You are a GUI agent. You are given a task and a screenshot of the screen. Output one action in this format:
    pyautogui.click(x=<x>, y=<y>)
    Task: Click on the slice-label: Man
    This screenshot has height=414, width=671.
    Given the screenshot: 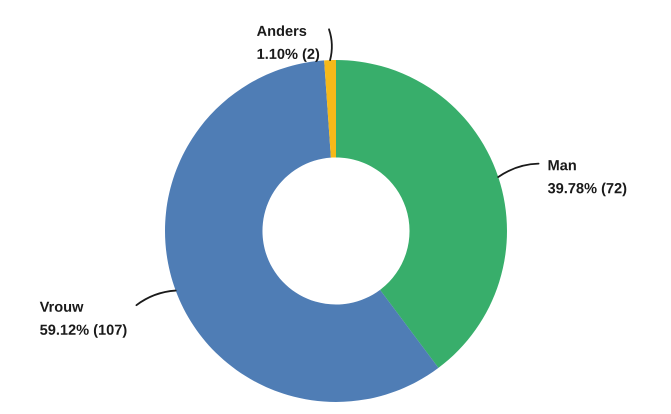 What is the action you would take?
    pyautogui.click(x=562, y=165)
    